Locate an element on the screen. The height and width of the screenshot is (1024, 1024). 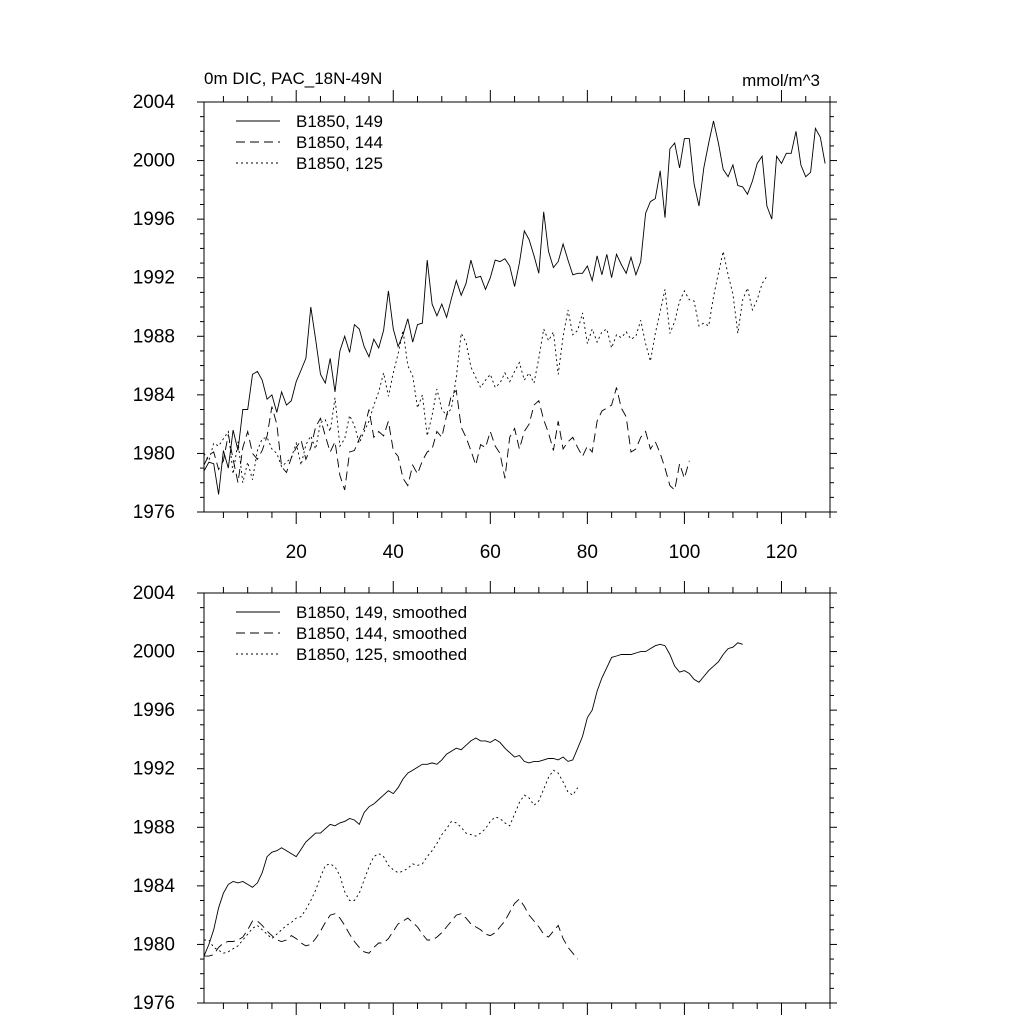
x-tick-label: 20 is located at coordinates (296, 552).